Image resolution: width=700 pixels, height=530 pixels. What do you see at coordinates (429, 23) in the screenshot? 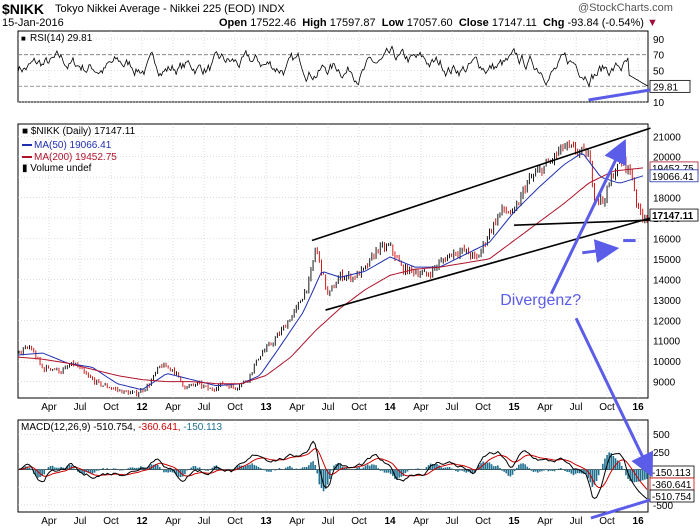
I see `low-value: 17057.60` at bounding box center [429, 23].